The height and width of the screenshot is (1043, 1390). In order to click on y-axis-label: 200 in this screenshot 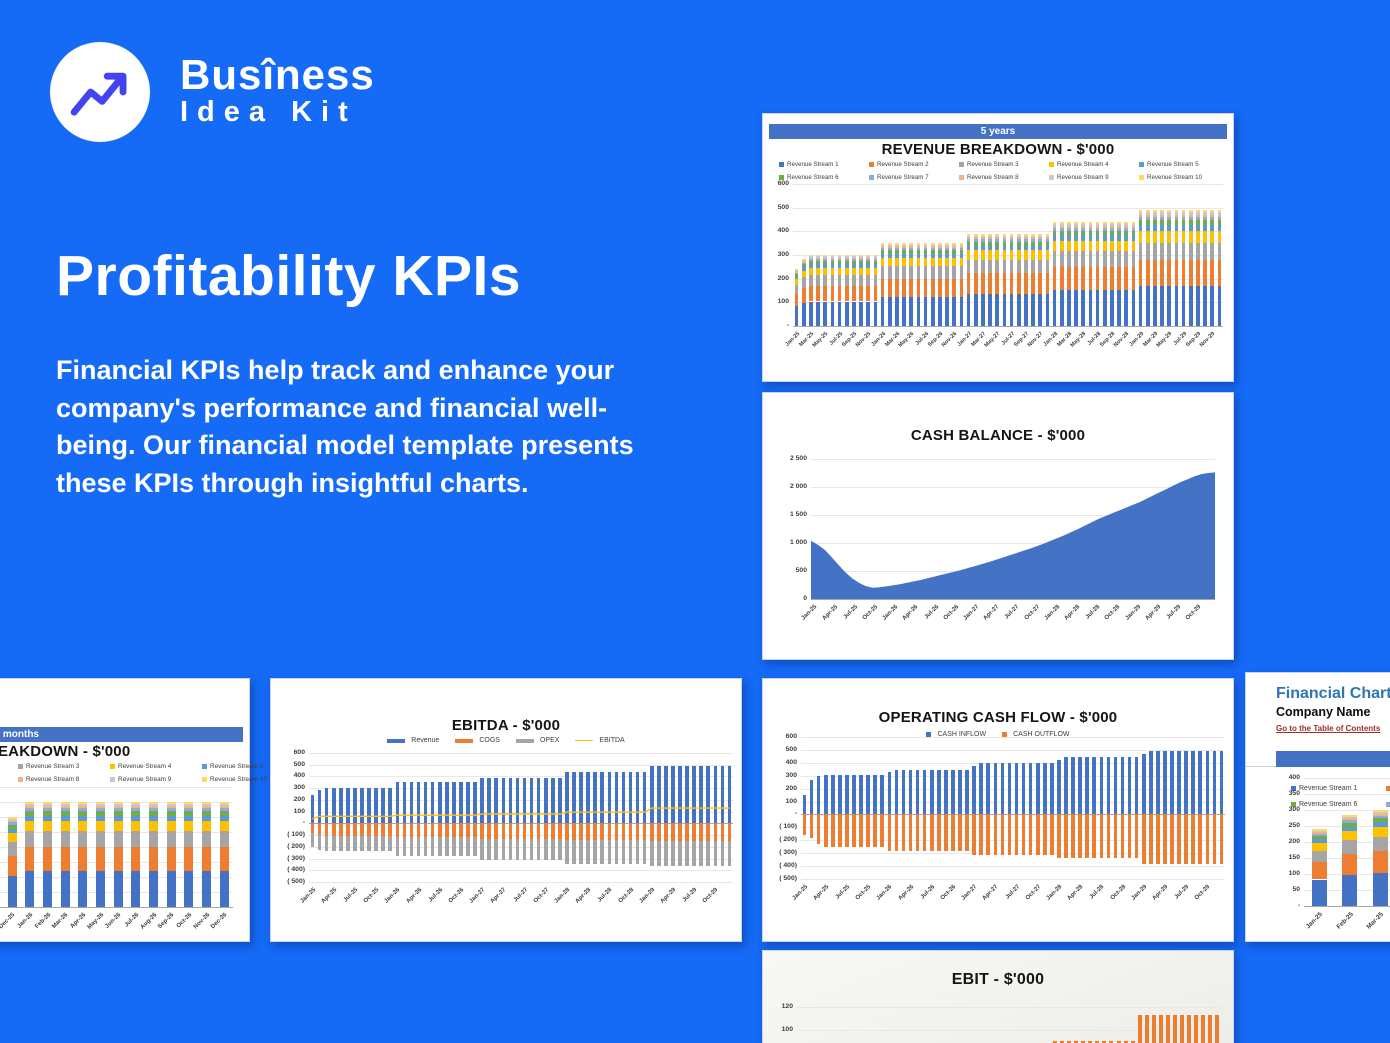, I will do `click(791, 788)`.